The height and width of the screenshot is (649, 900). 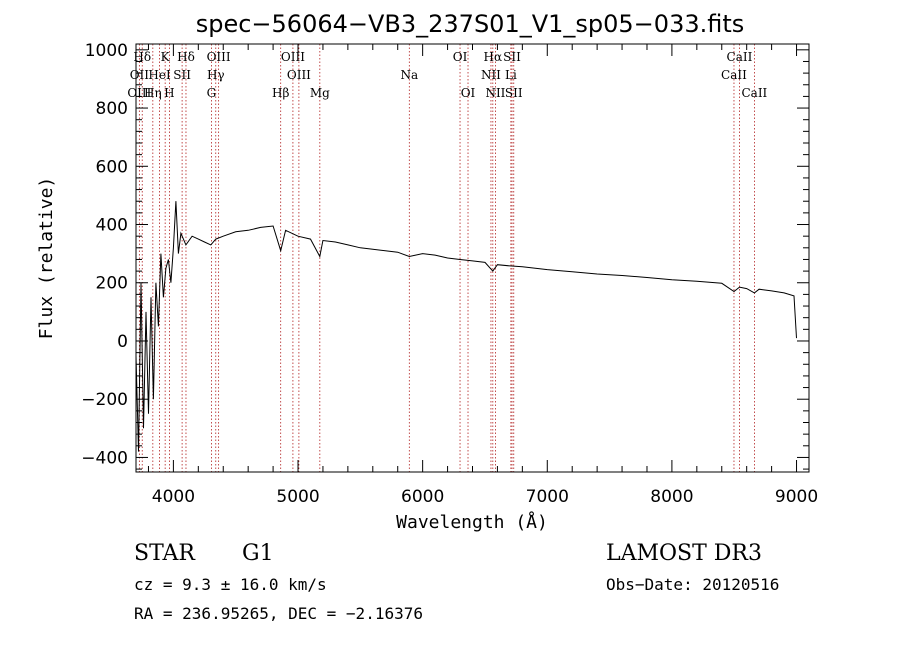 What do you see at coordinates (547, 497) in the screenshot?
I see `x-tick-label: 7000` at bounding box center [547, 497].